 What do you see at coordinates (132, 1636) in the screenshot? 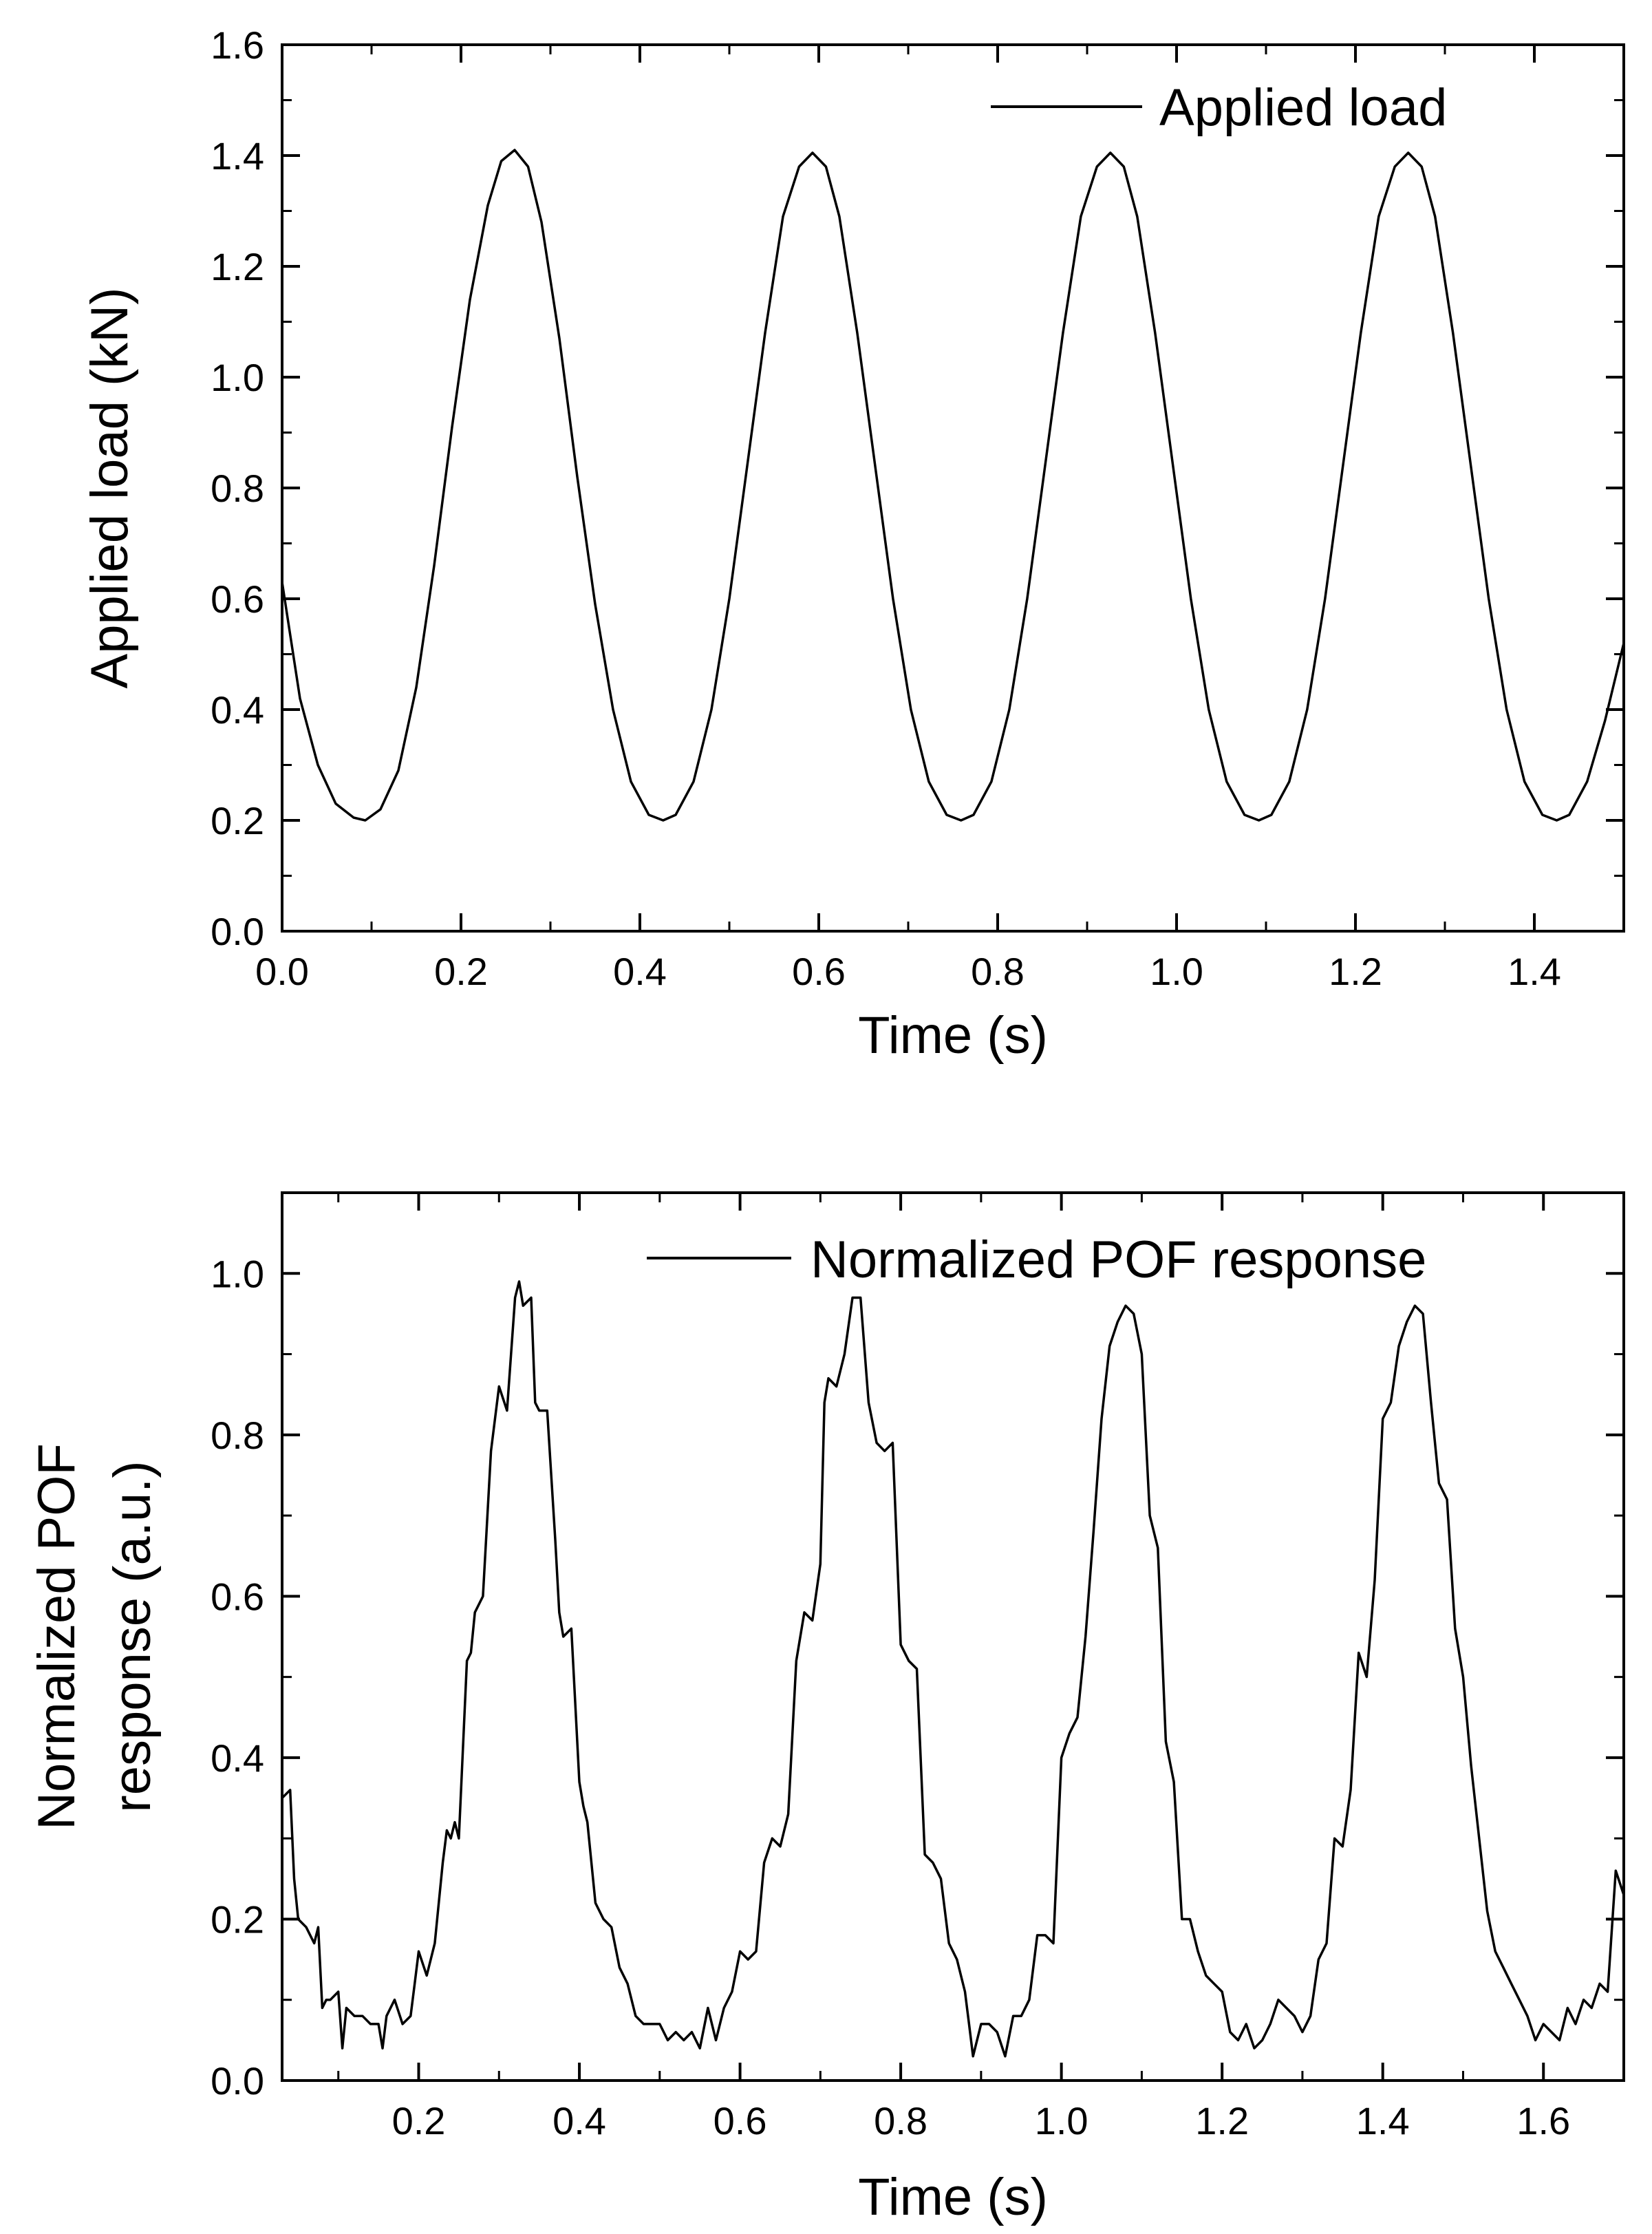
I see `y-axis-title-line-2: response (a.u.)` at bounding box center [132, 1636].